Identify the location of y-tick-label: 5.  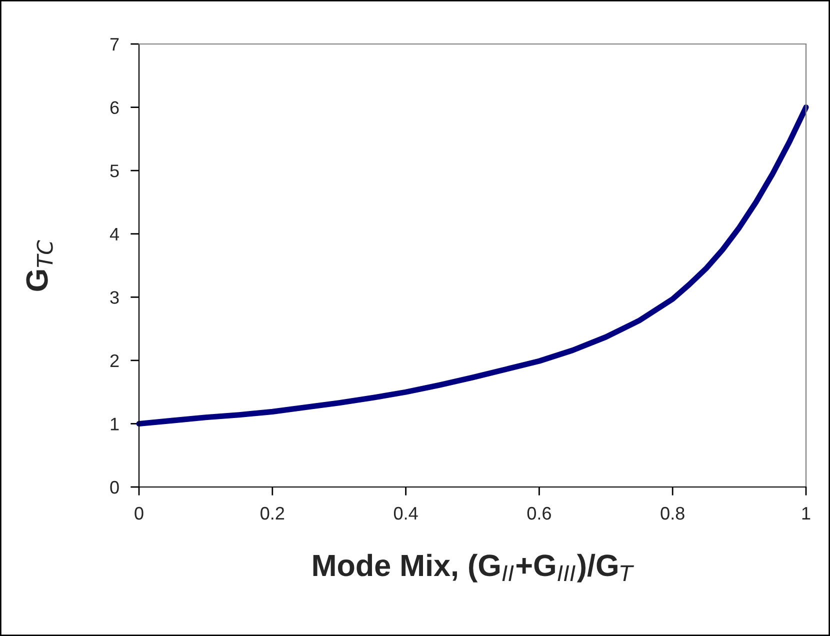
(114, 171).